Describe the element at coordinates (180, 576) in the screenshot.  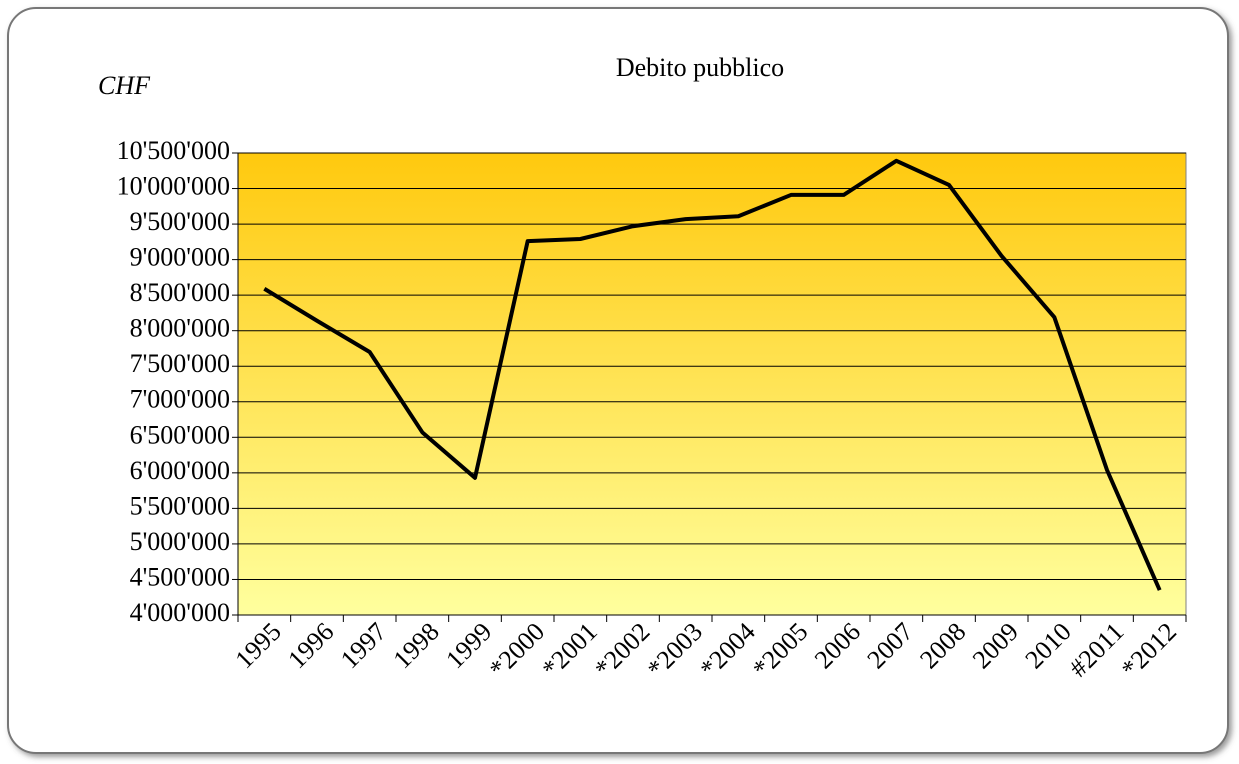
I see `y-tick-label: 4'500'000` at that location.